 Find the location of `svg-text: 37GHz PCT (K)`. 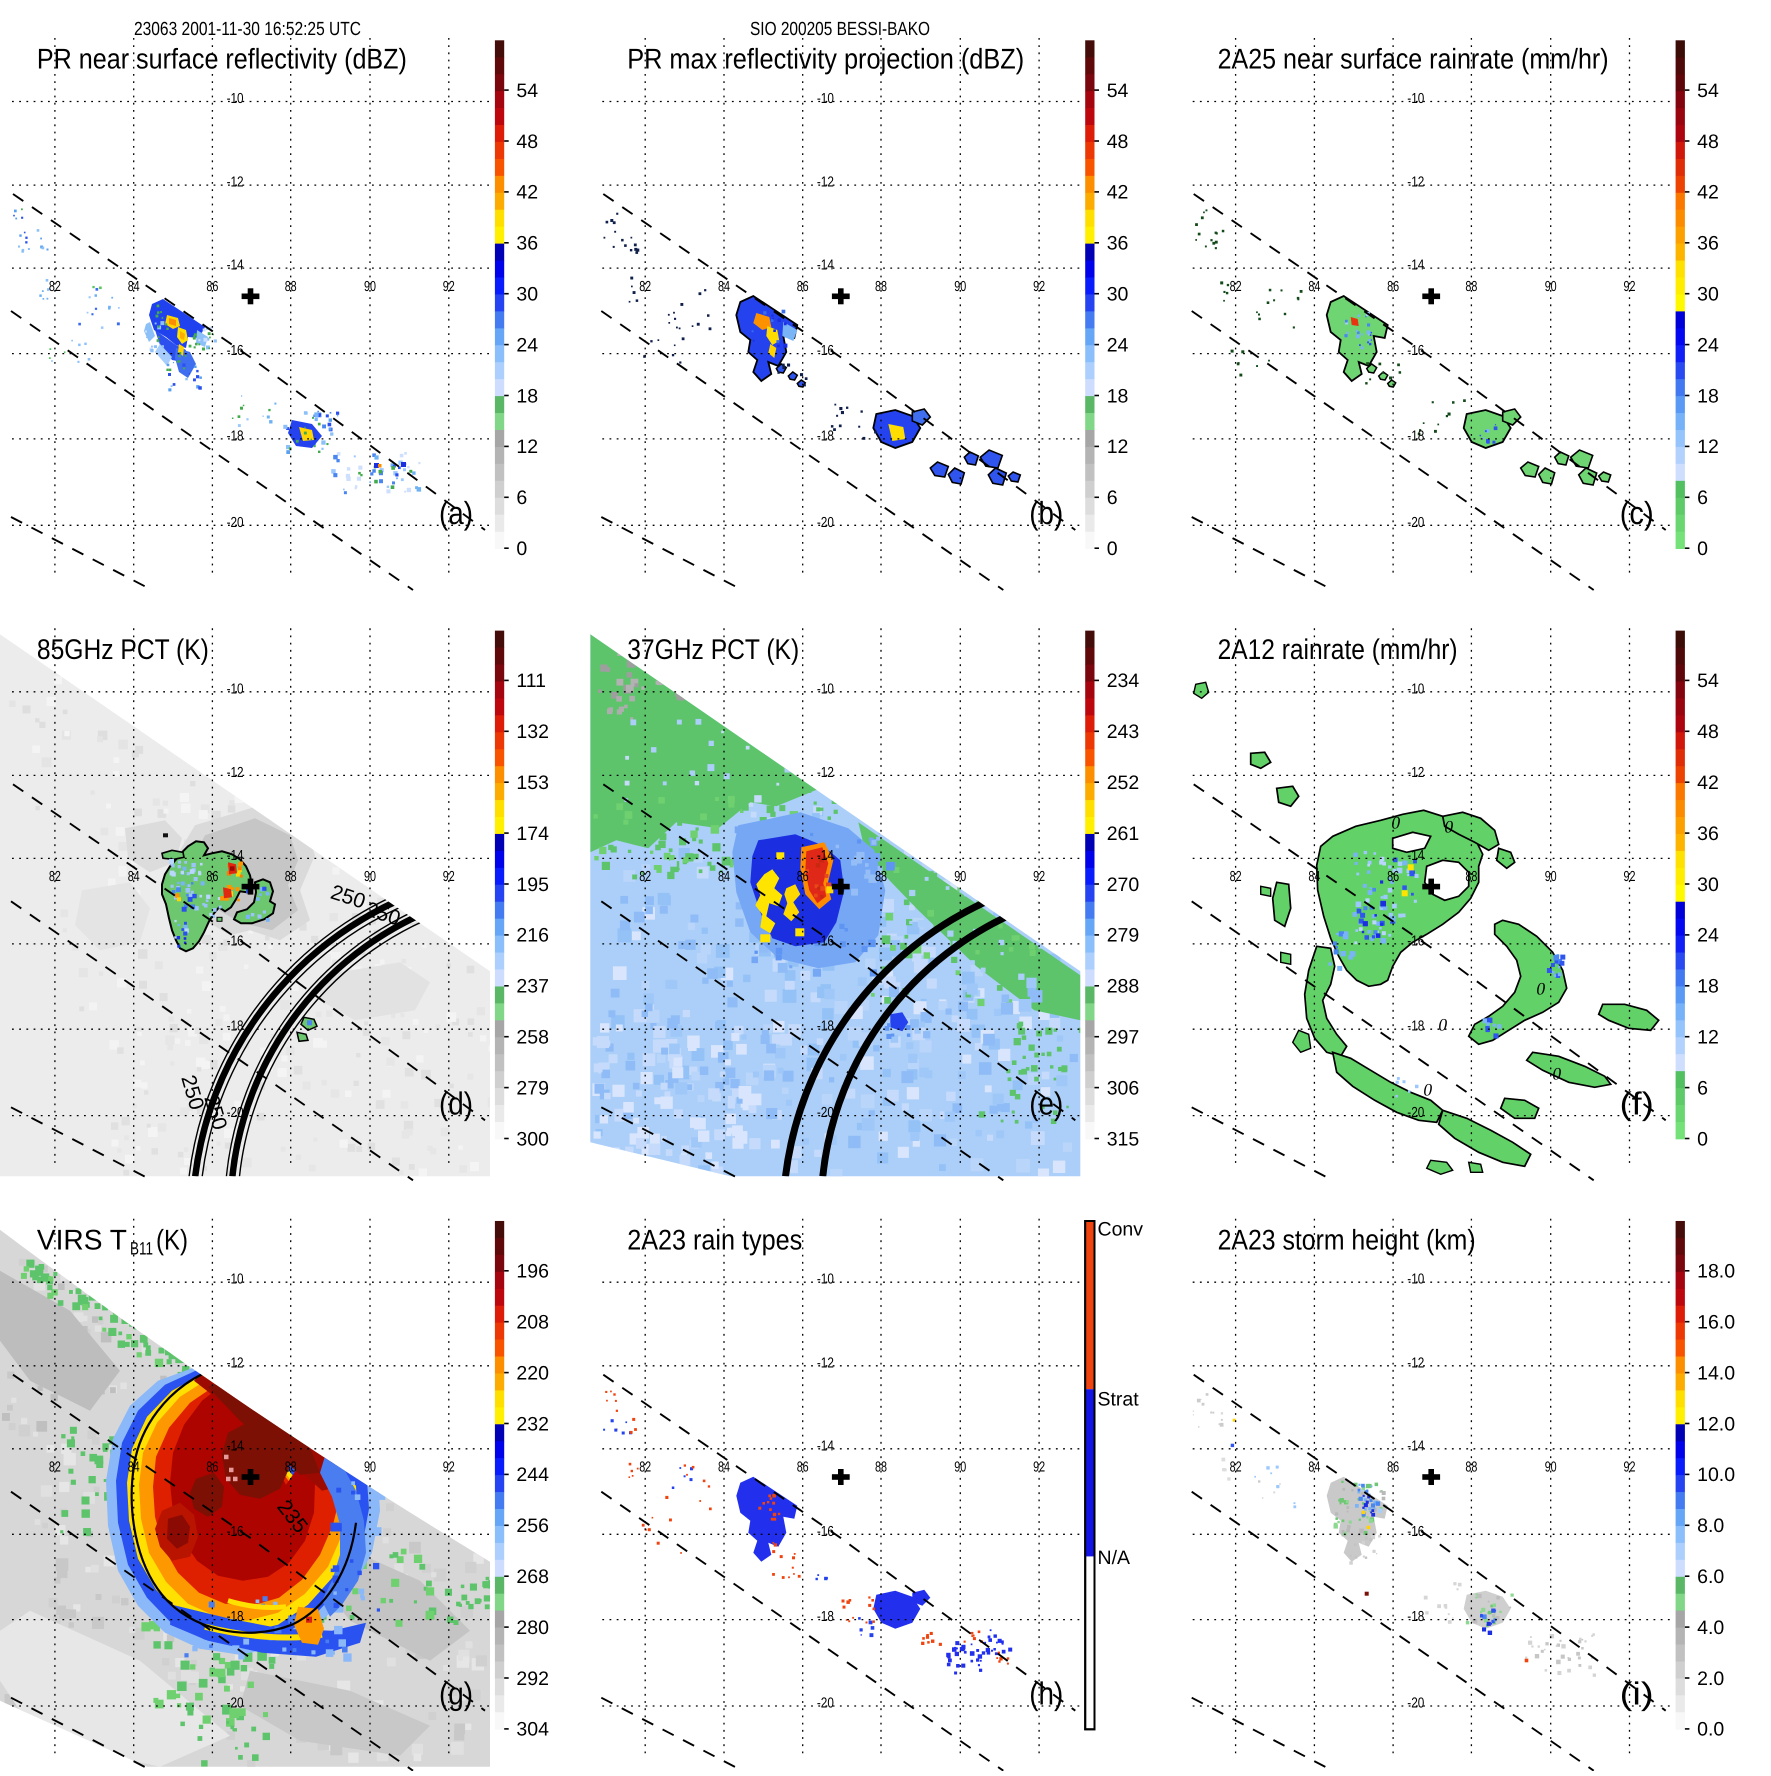

svg-text: 37GHz PCT (K) is located at coordinates (713, 650).